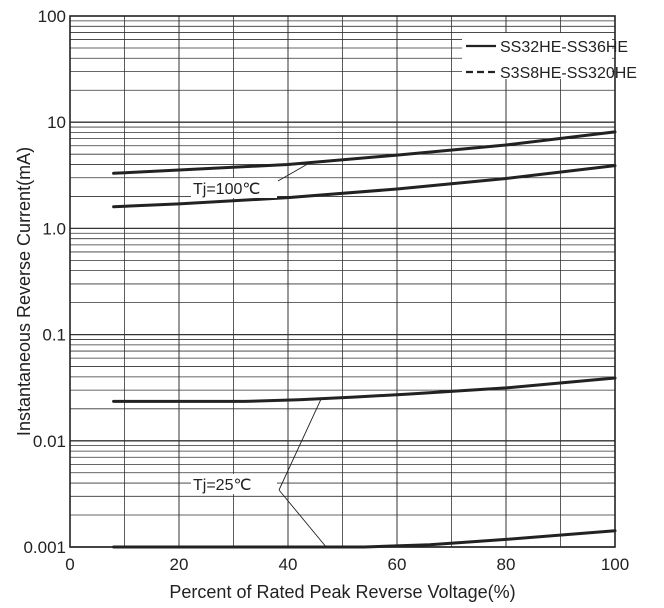 Image resolution: width=664 pixels, height=608 pixels. I want to click on annotation-label: Tj=25℃, so click(222, 485).